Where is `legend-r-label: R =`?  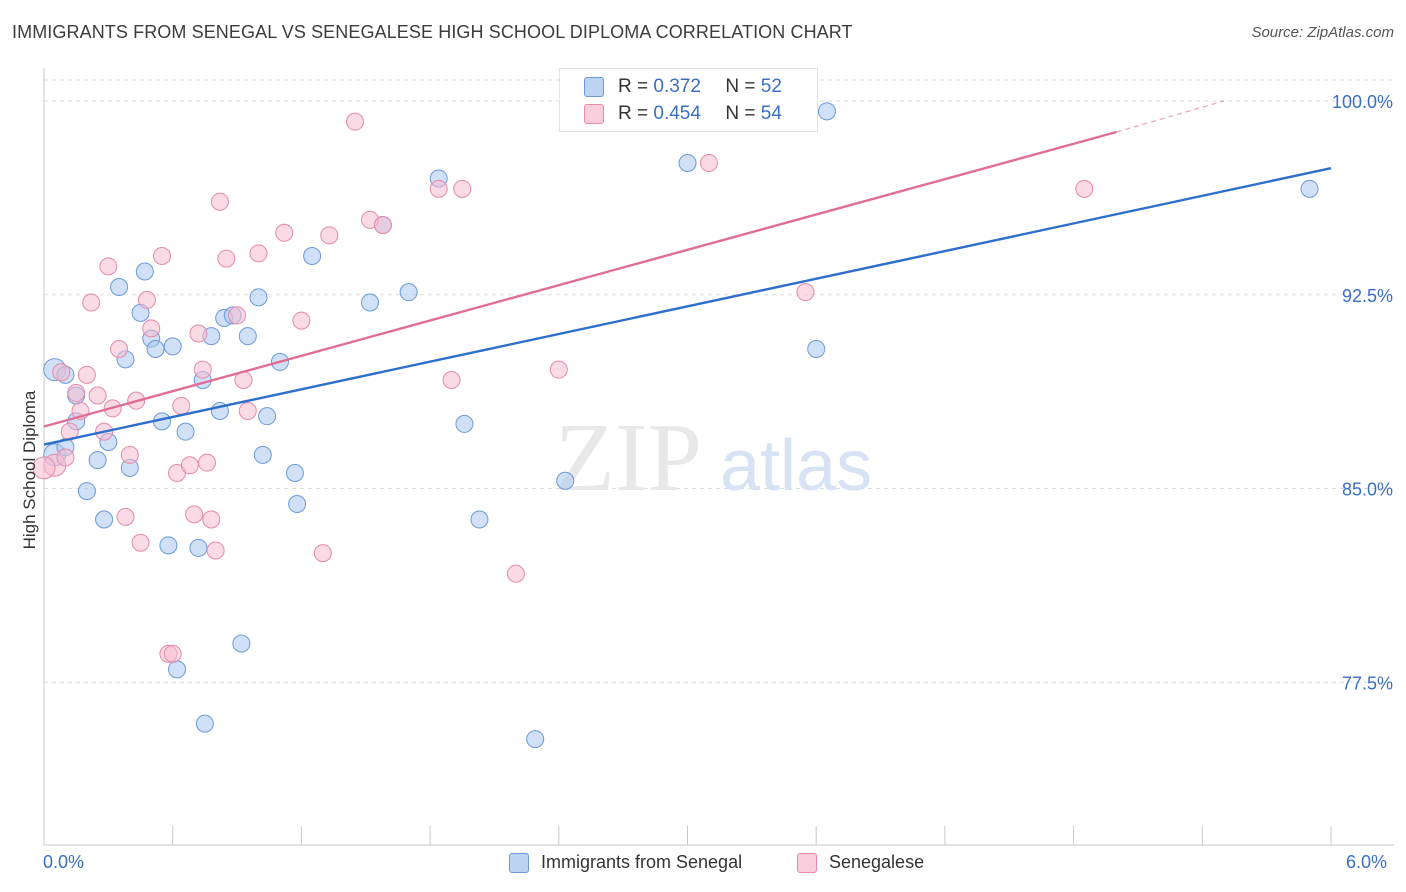
legend-r-label: R = is located at coordinates (633, 113).